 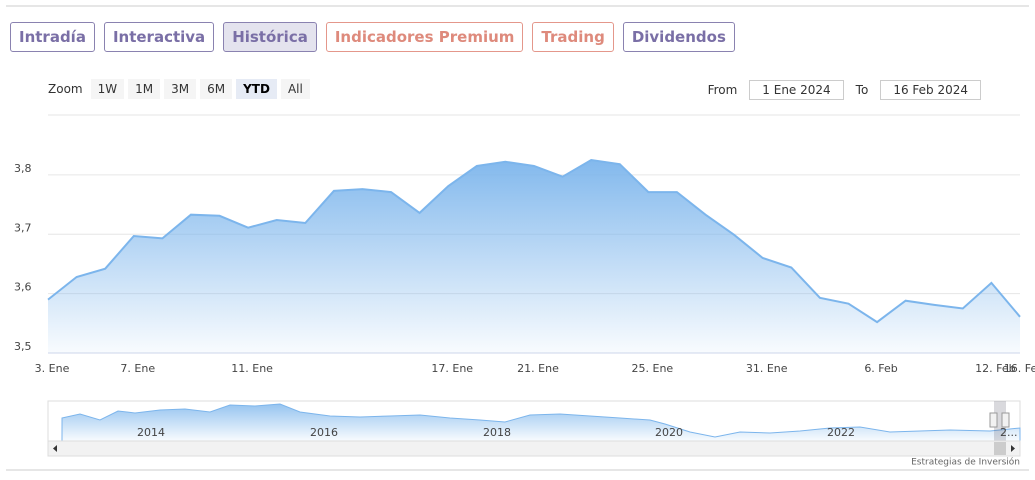 What do you see at coordinates (767, 368) in the screenshot?
I see `x-tick-label: 31. Ene` at bounding box center [767, 368].